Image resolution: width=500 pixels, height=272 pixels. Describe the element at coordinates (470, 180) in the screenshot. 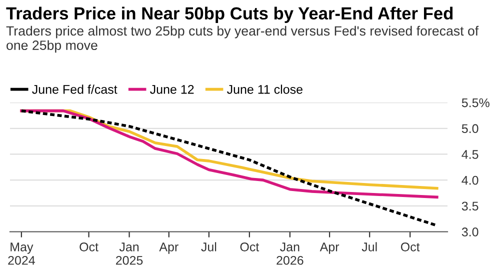

I see `y-tick-label: 4.0` at that location.